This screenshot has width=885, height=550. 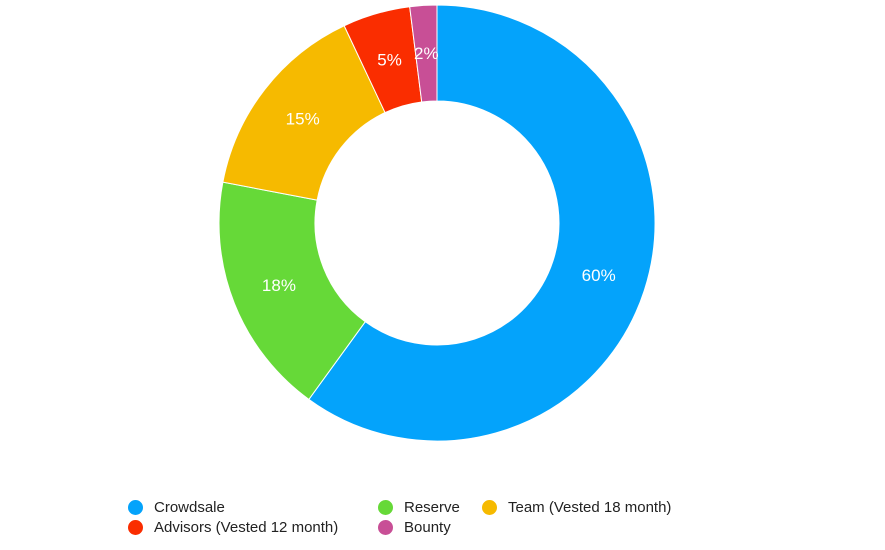 I want to click on legend-label: Team (Vested 18 month), so click(x=590, y=507).